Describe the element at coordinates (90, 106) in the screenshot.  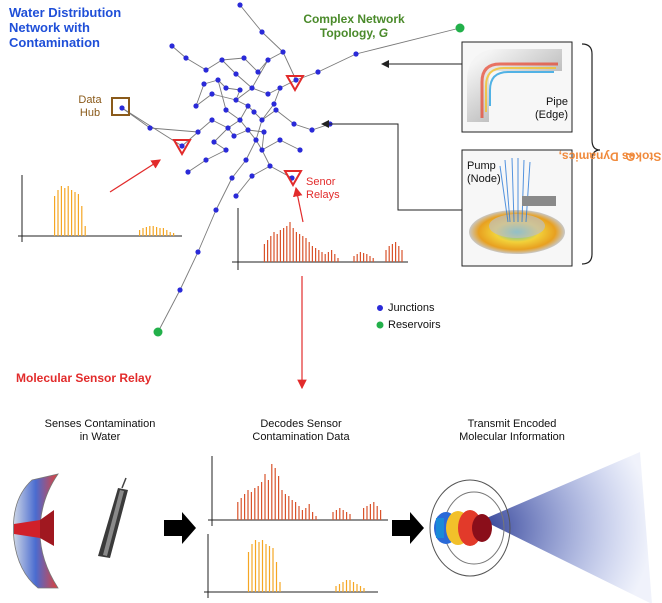
I see `data-hub-label: Data Hub` at that location.